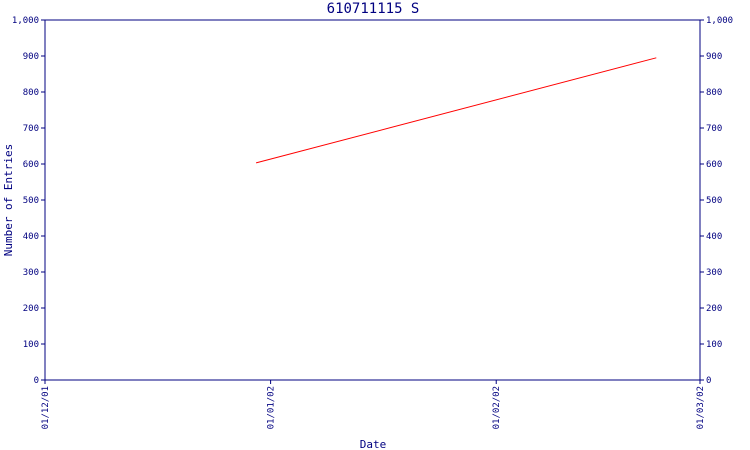  What do you see at coordinates (31, 201) in the screenshot?
I see `y-tick-label-left: 500` at bounding box center [31, 201].